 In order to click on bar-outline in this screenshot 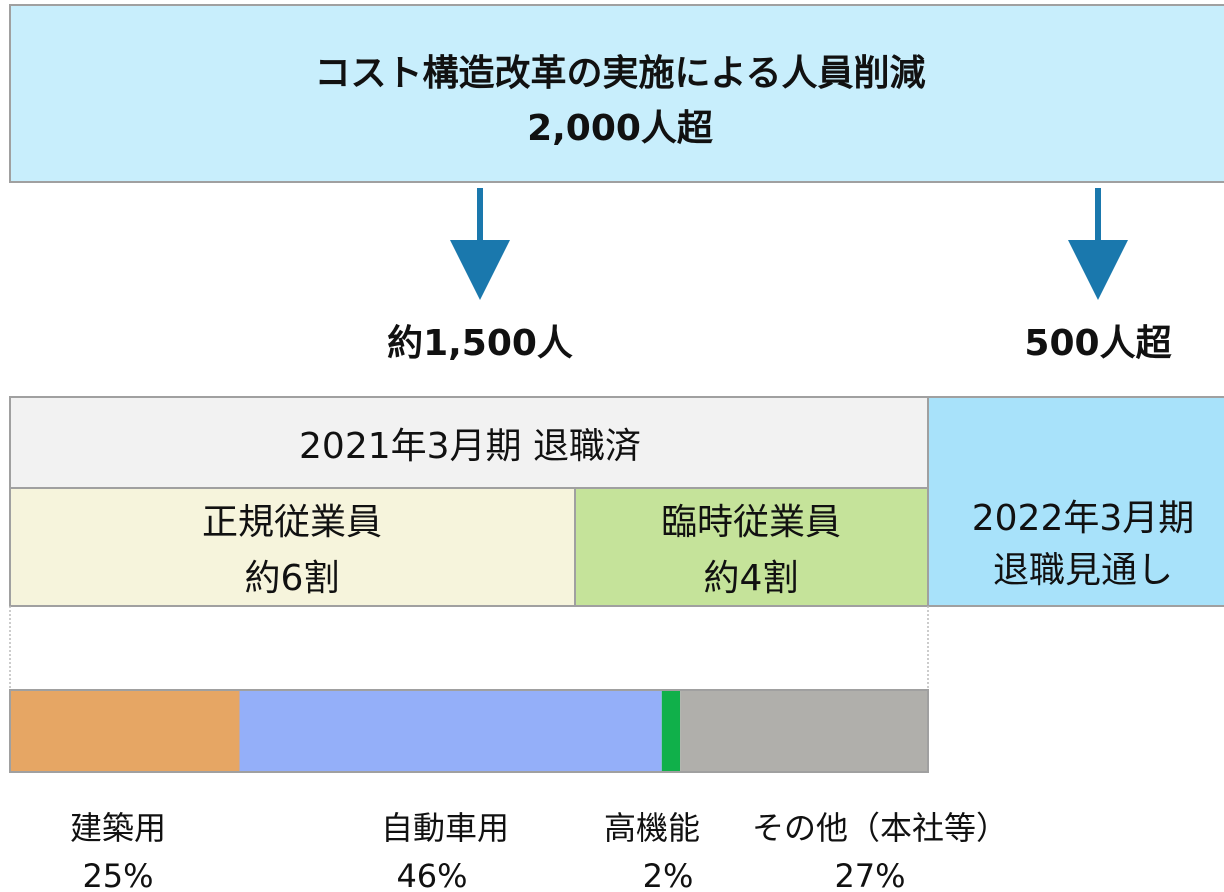, I will do `click(469, 731)`.